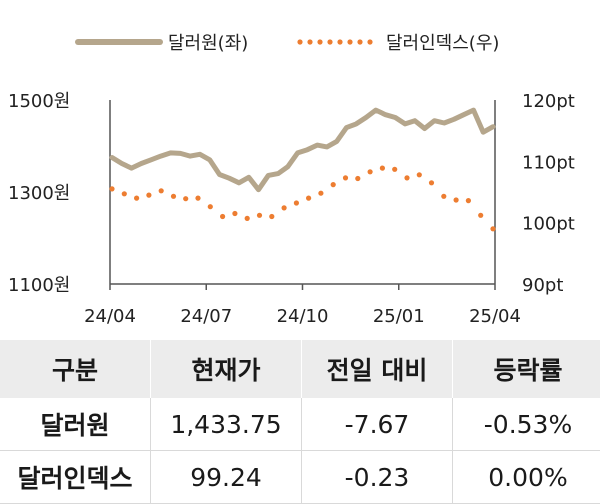  I want to click on cell-daily-change: -7.67, so click(377, 424).